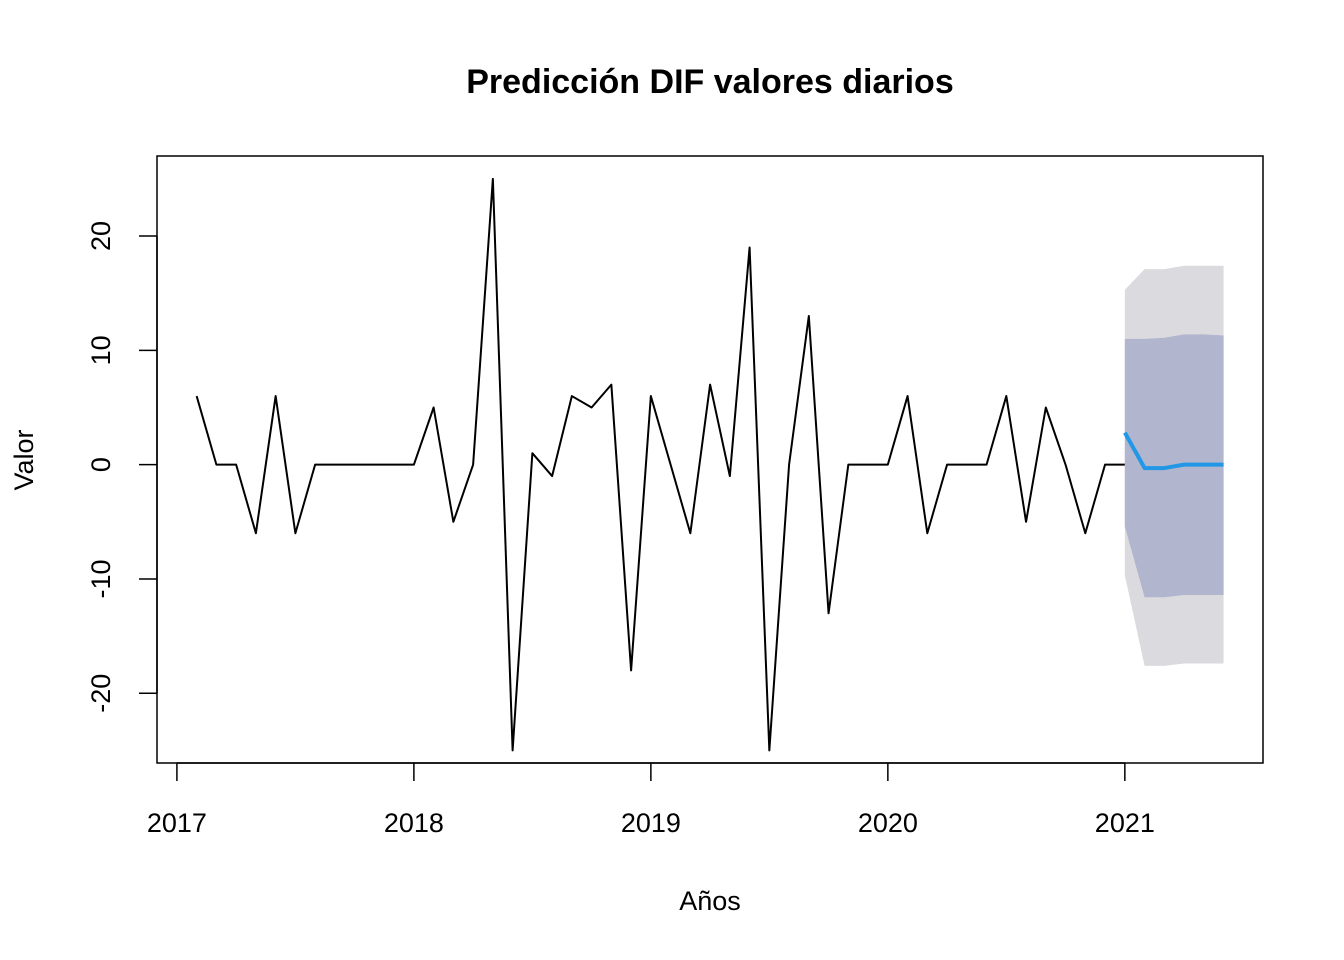 This screenshot has height=960, width=1344. Describe the element at coordinates (101, 350) in the screenshot. I see `y-tick-label: 10` at that location.